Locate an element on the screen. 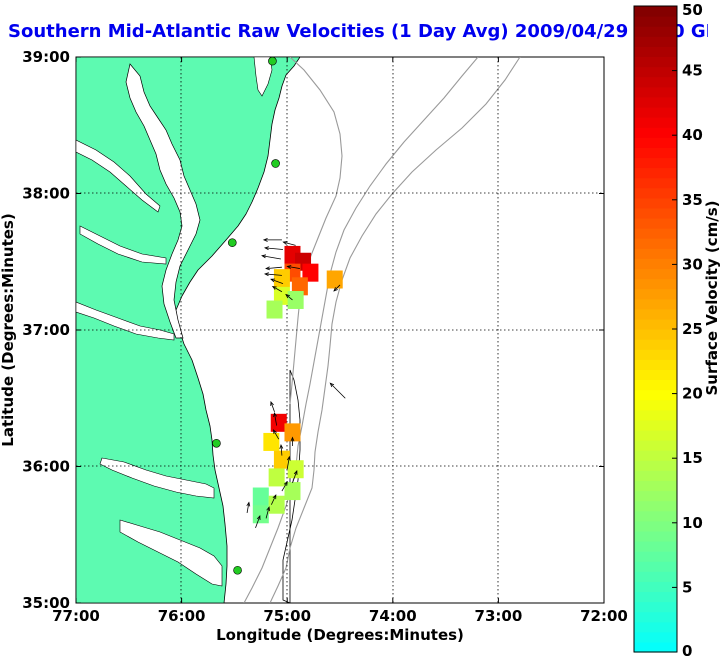 The height and width of the screenshot is (659, 724). isobath-shelf is located at coordinates (316, 231).